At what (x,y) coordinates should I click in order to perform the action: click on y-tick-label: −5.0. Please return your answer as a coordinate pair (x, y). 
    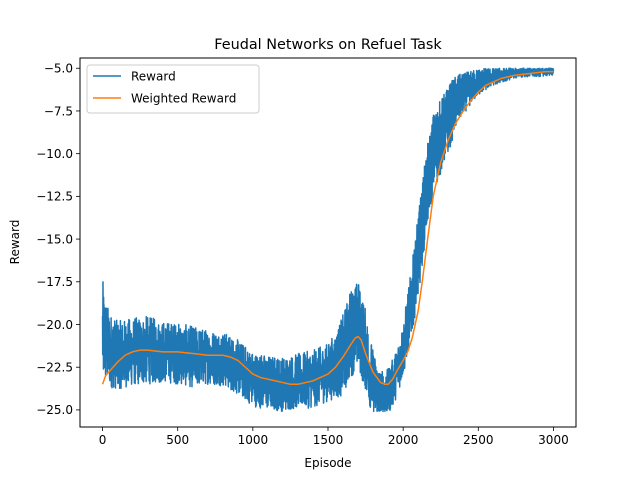
    Looking at the image, I should click on (58, 69).